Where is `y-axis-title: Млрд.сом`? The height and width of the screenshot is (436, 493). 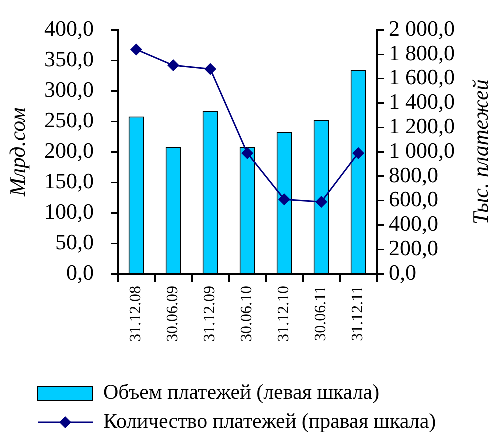 y-axis-title: Млрд.сом is located at coordinates (17, 153).